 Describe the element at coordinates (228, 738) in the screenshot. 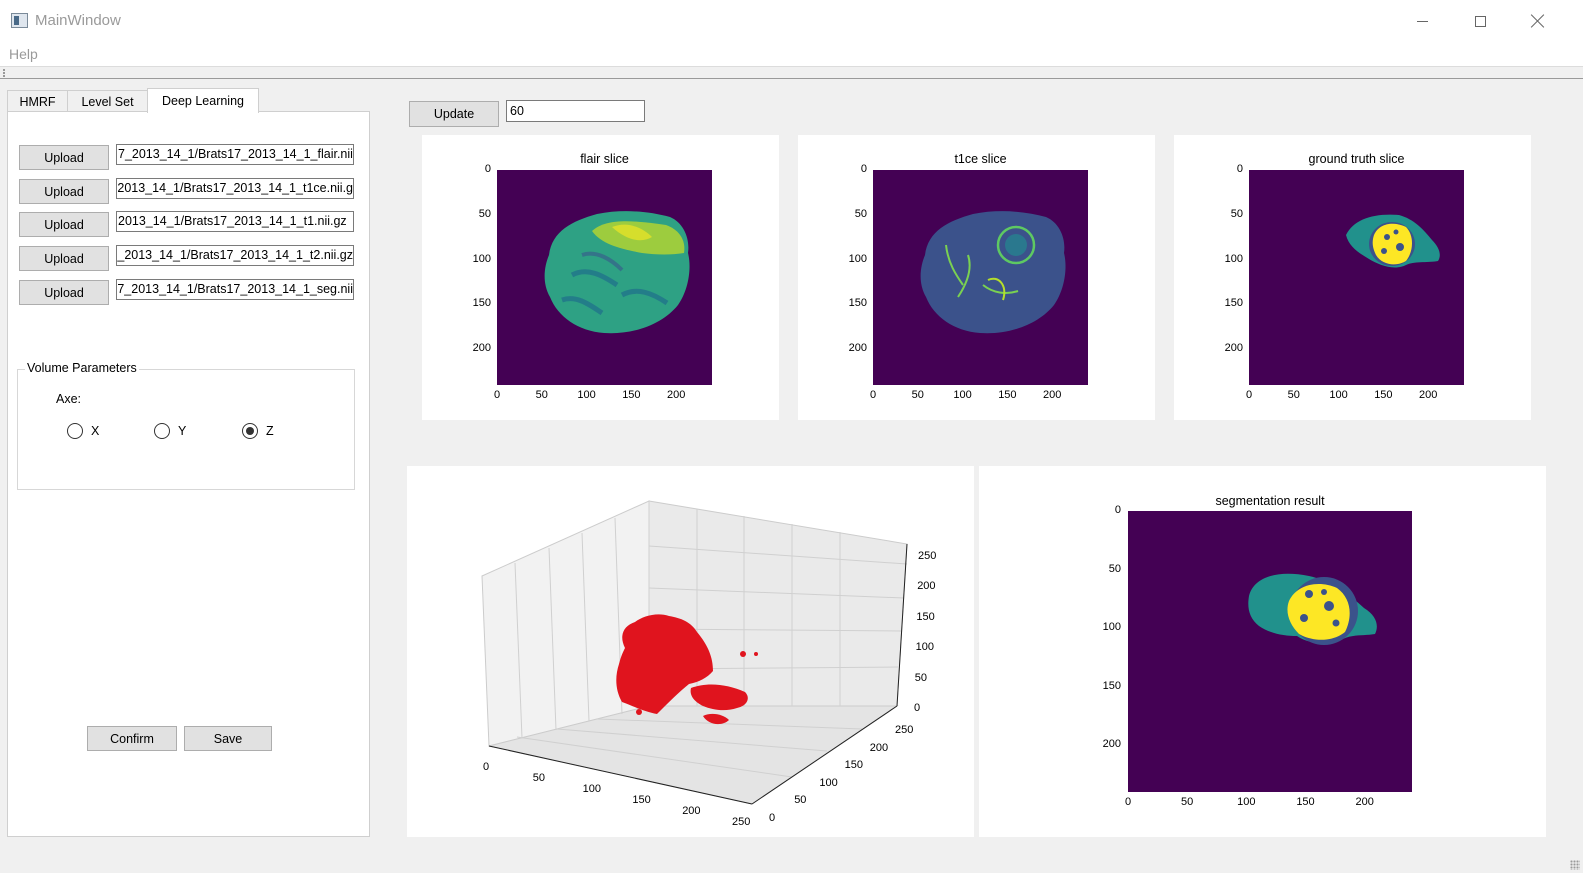

I see `save-button: Save` at that location.